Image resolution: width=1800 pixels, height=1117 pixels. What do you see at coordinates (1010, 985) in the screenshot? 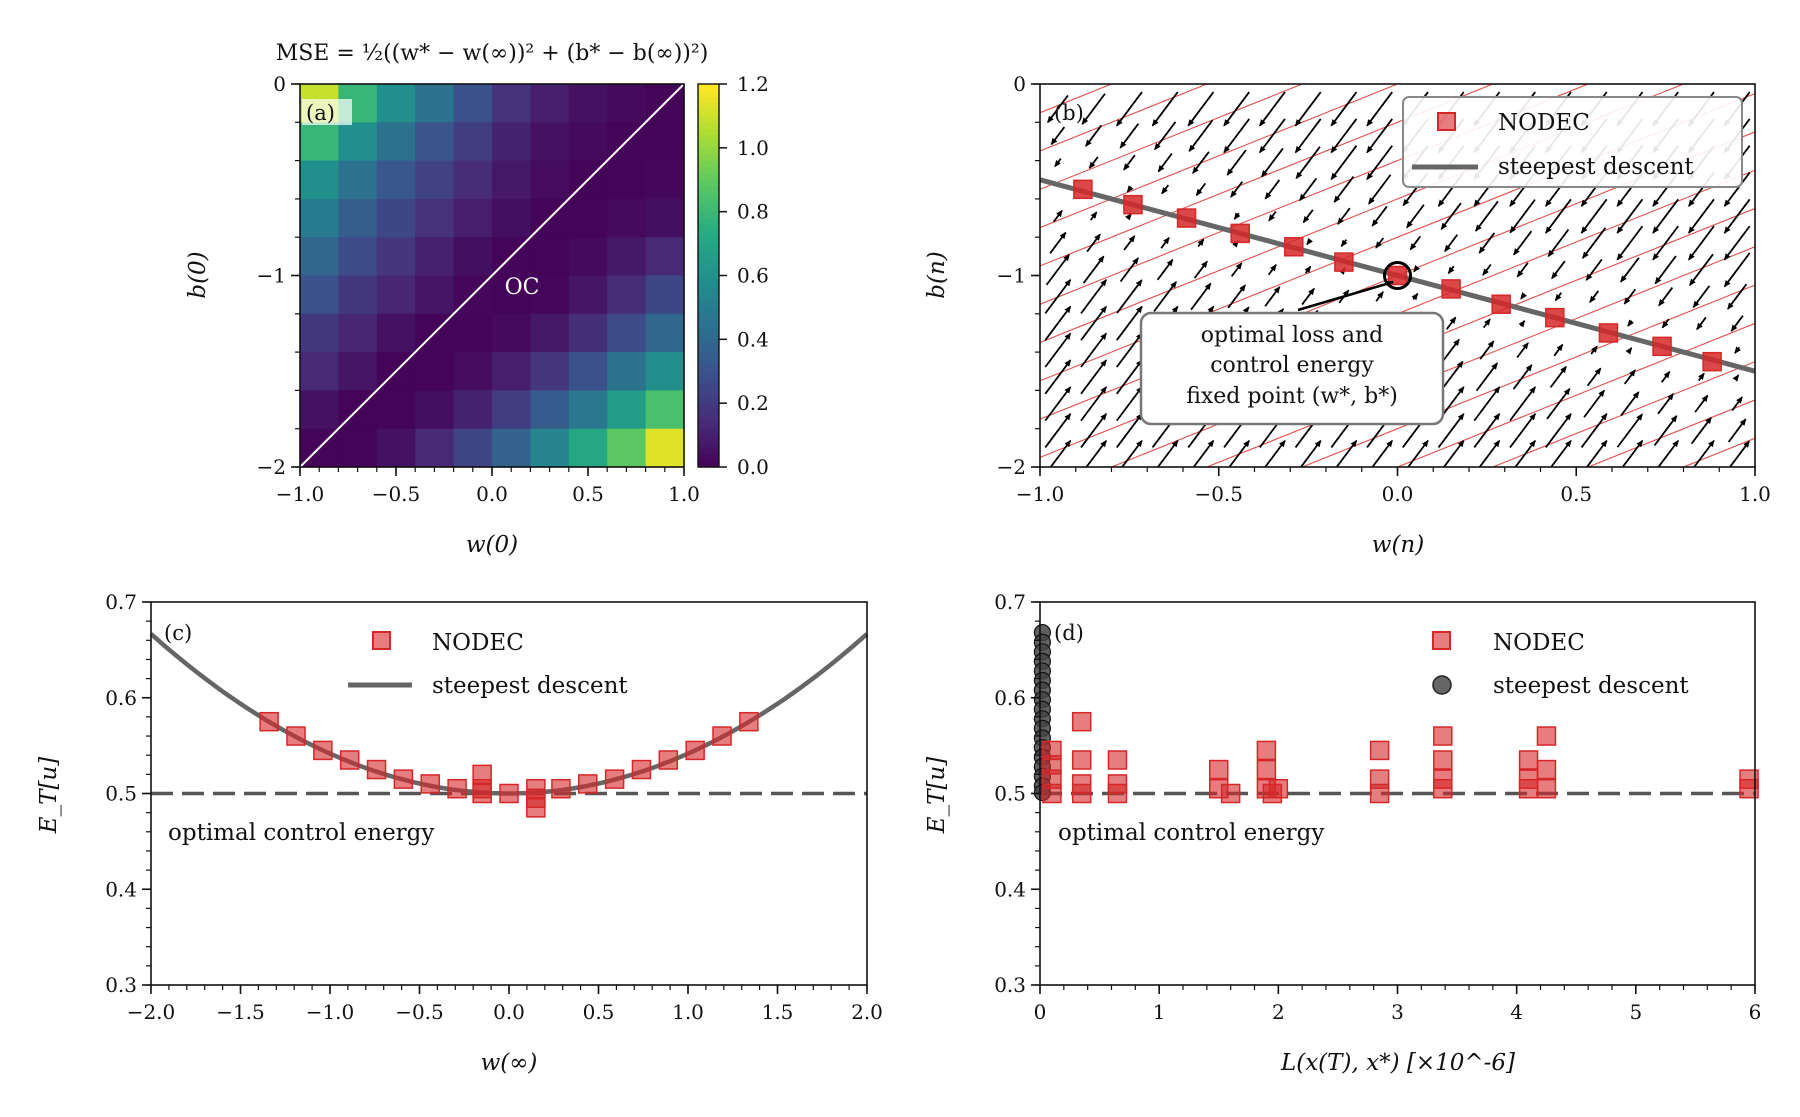
I see `y-tick-label: 0.3` at bounding box center [1010, 985].